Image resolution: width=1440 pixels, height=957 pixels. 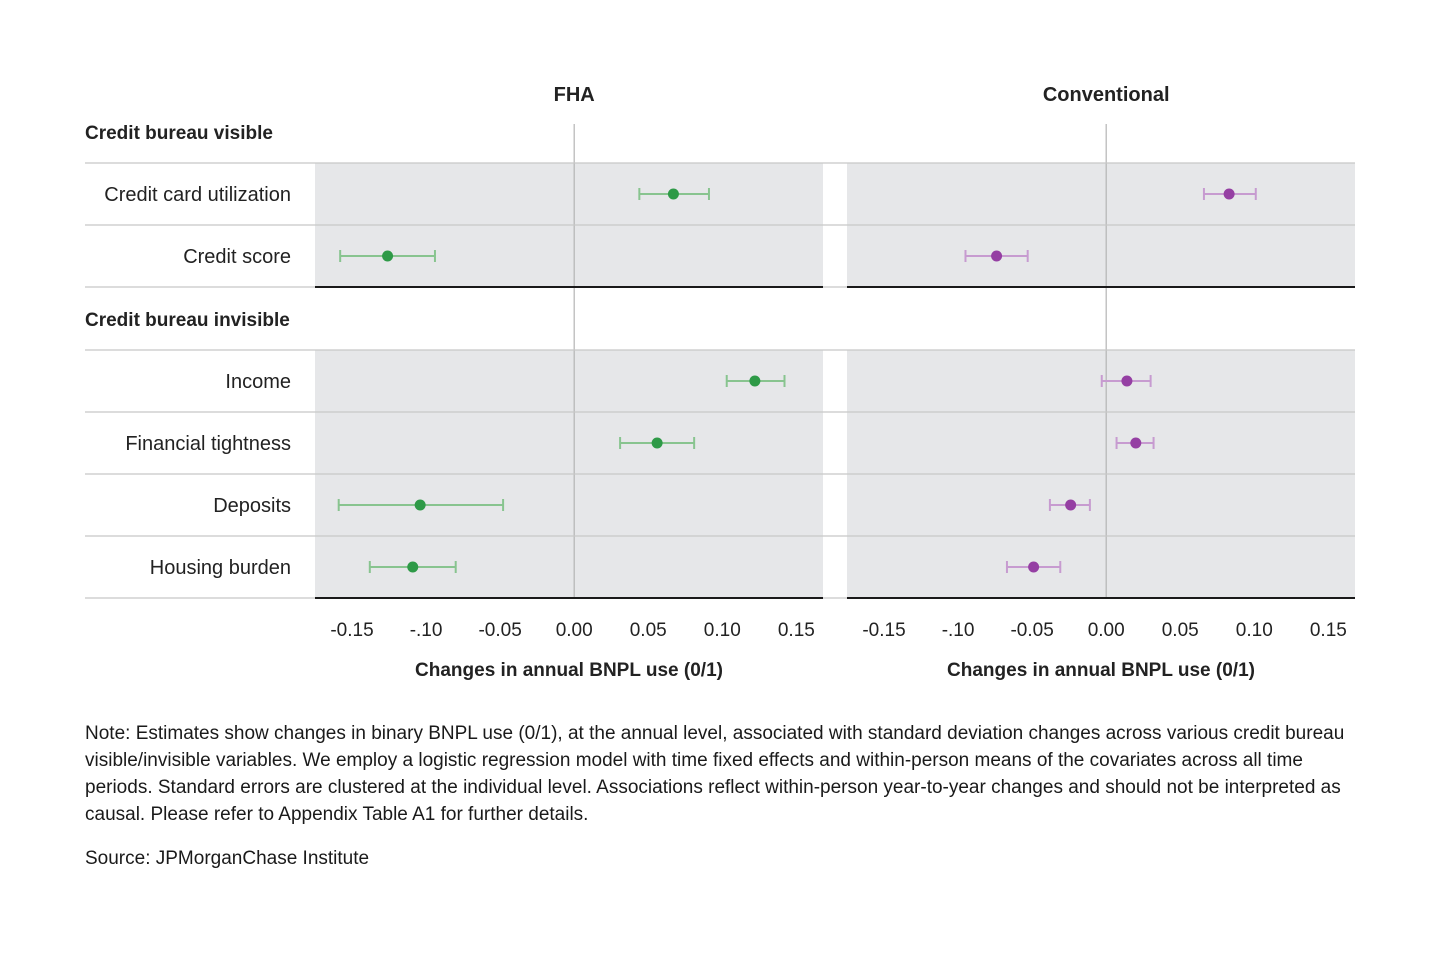 What do you see at coordinates (673, 194) in the screenshot?
I see `point-fha-credit-card-utilization` at bounding box center [673, 194].